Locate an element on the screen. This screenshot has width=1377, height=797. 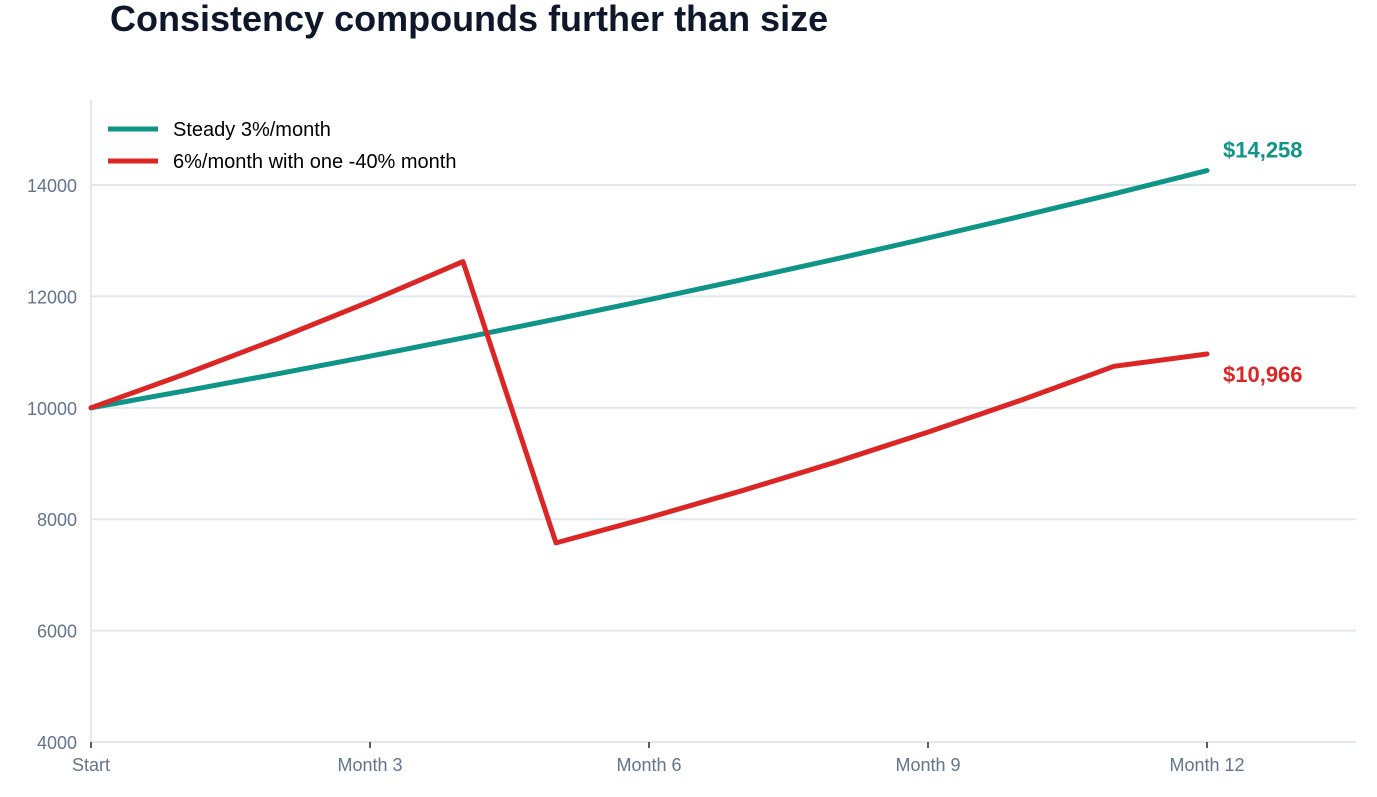
legend-label: Steady 3%/month is located at coordinates (252, 130).